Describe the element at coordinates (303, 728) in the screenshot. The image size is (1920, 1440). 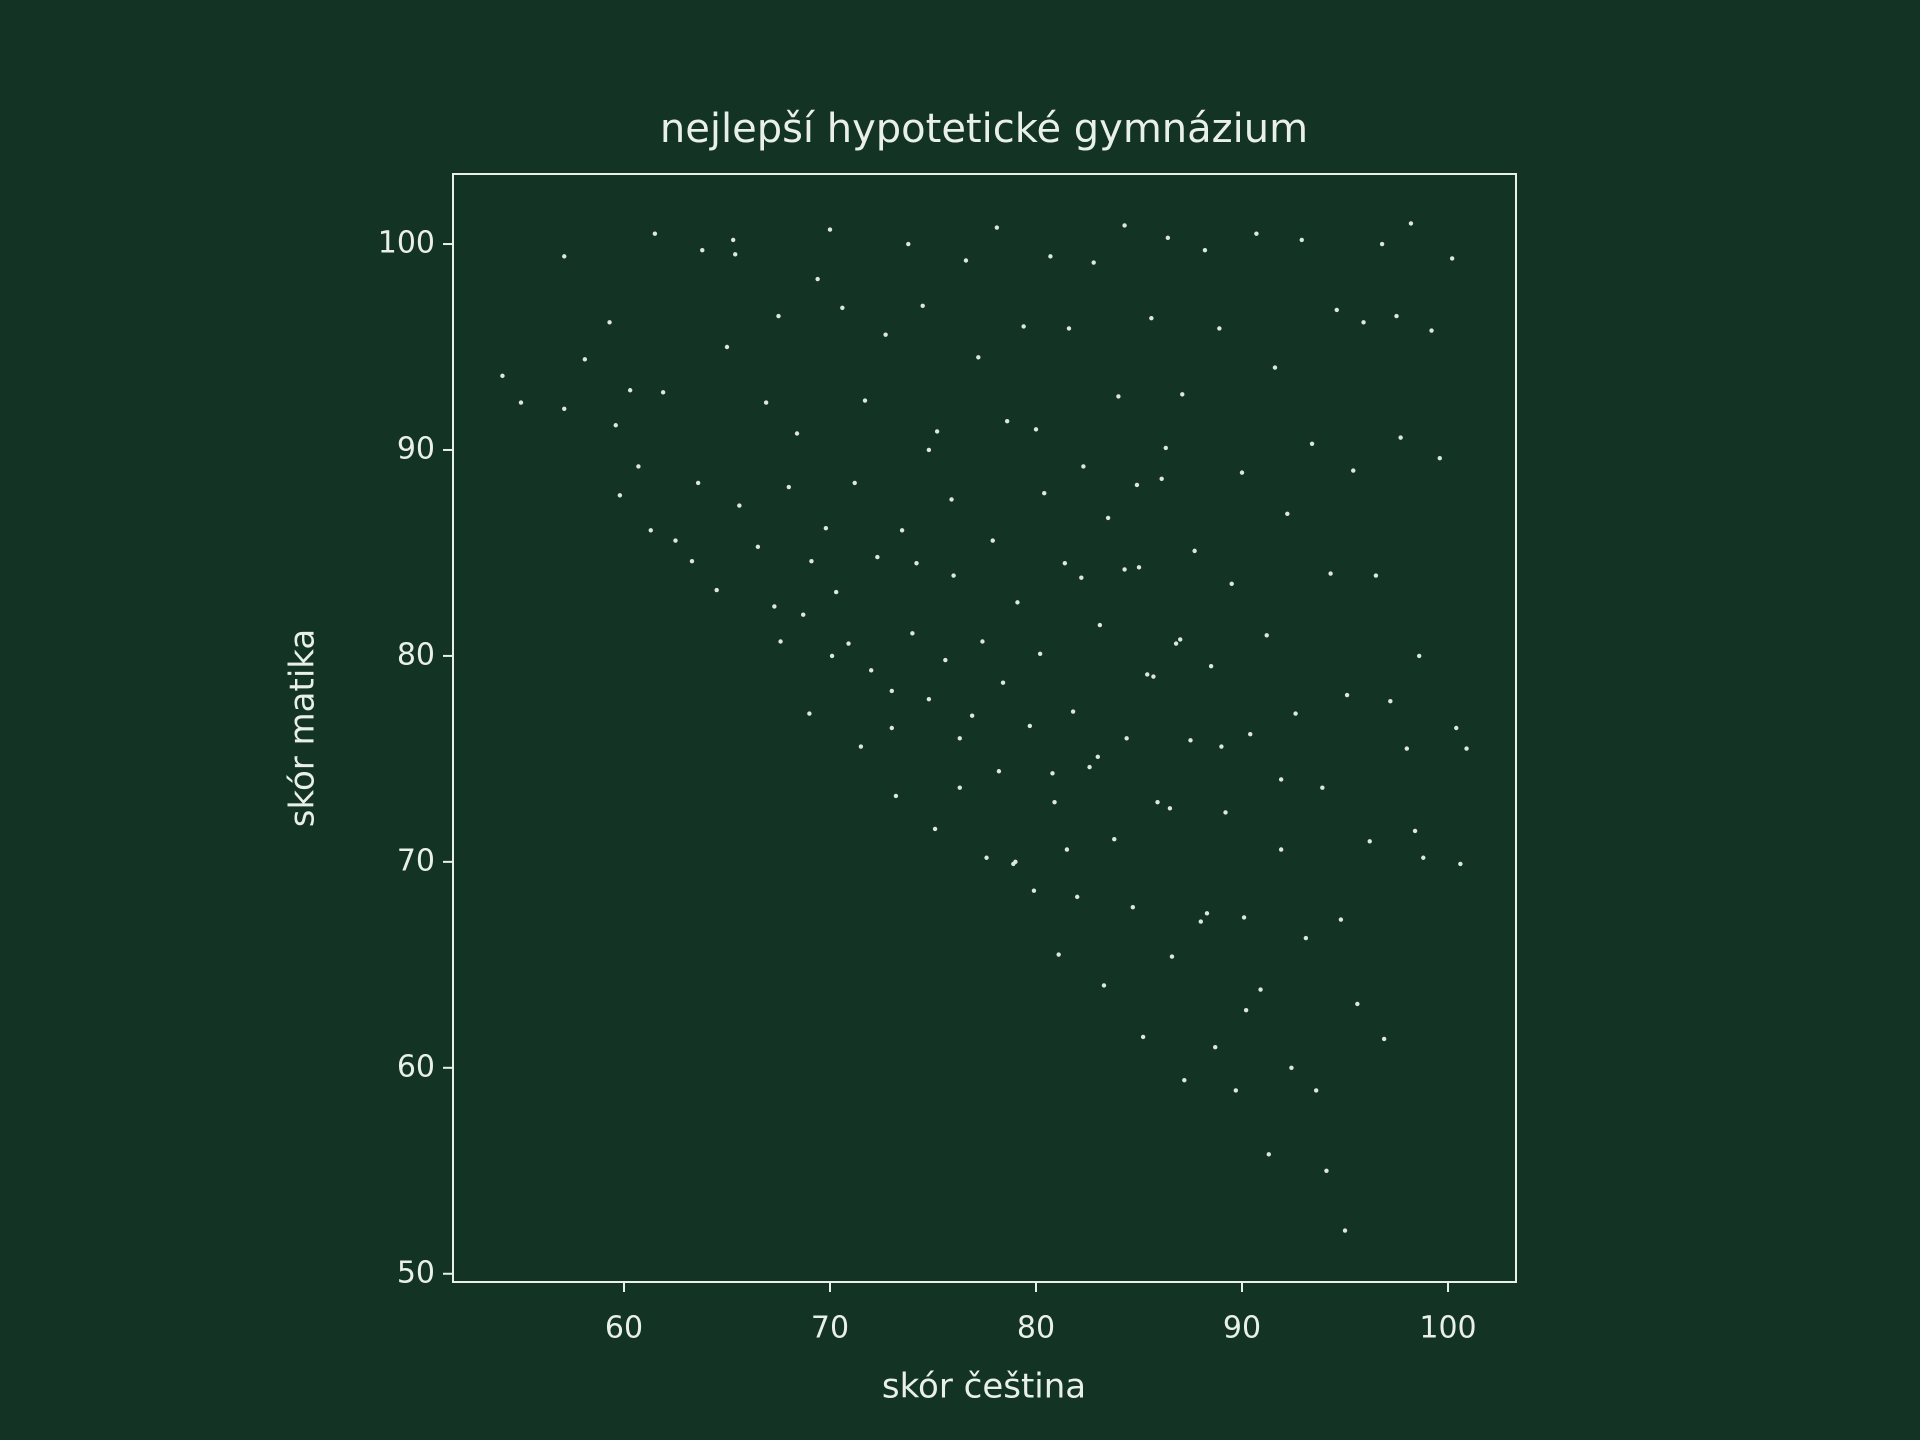
I see `y-axis-label: skór matika` at that location.